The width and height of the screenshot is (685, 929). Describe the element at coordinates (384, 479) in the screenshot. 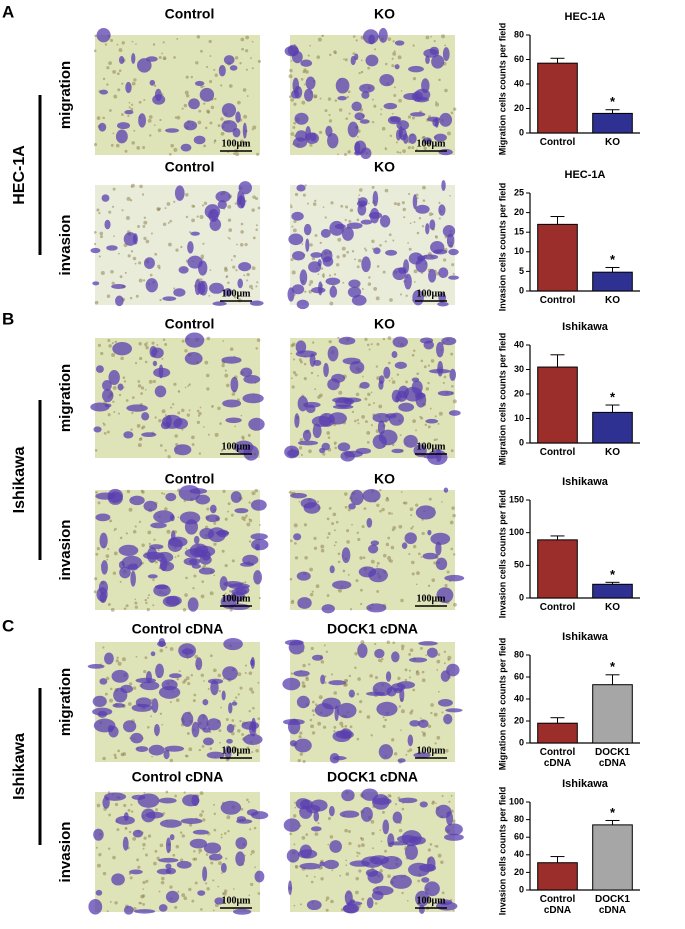

I see `image-title: KO` at that location.